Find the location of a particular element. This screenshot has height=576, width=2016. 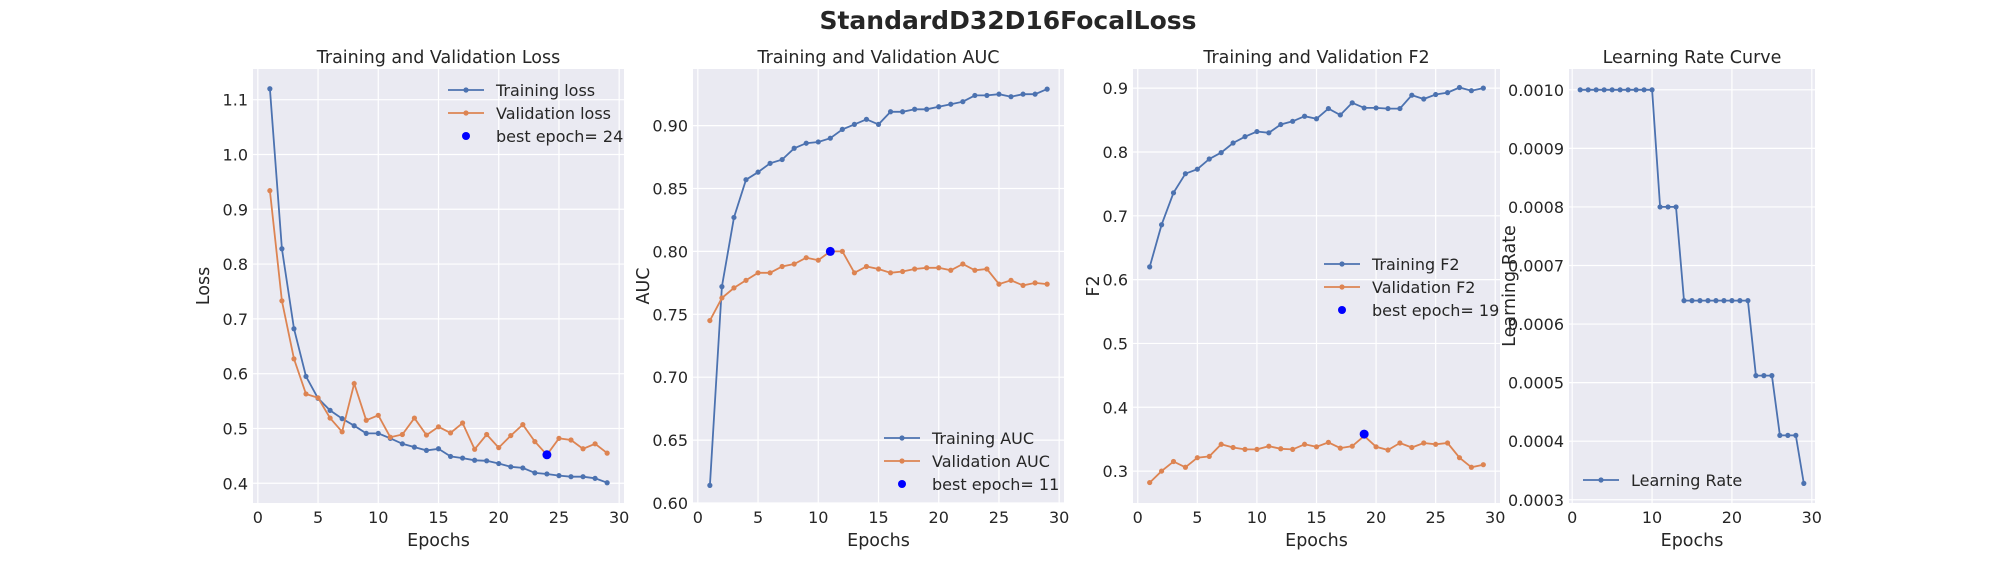

plot-area is located at coordinates (1692, 286).